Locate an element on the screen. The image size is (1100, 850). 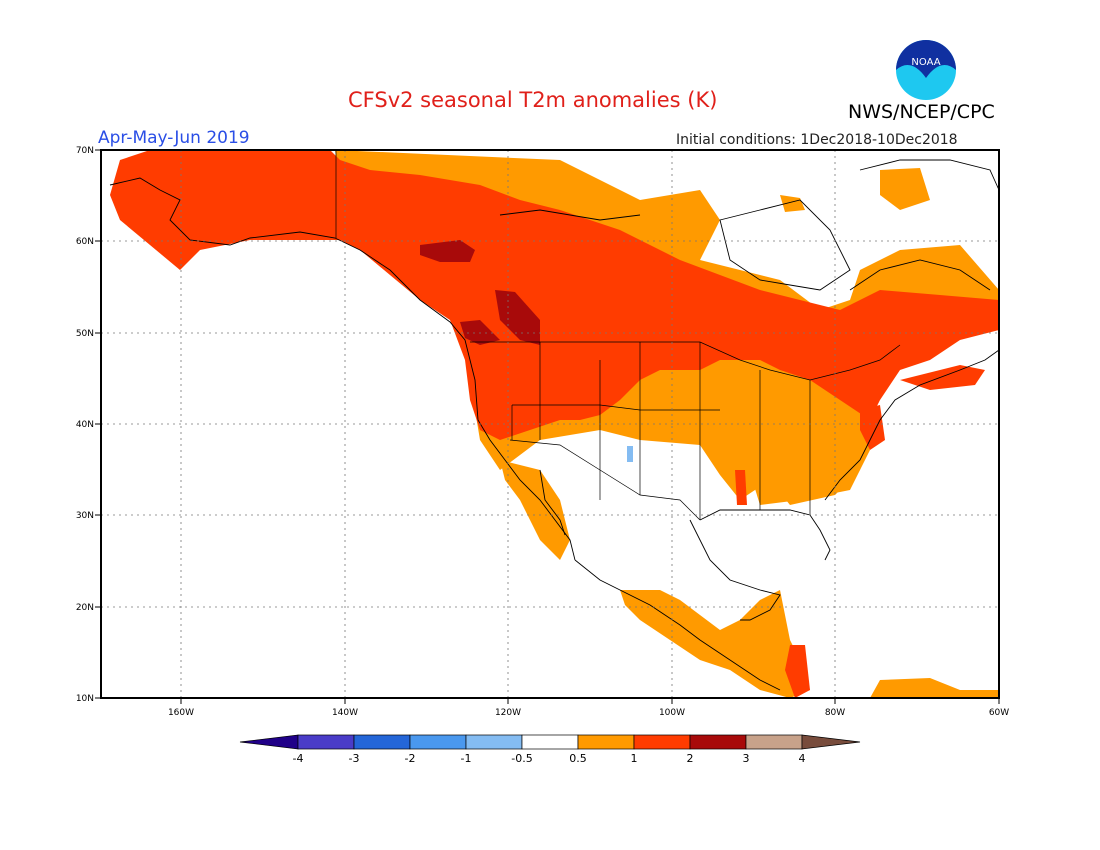
colorbar-label: -2 is located at coordinates (410, 758).